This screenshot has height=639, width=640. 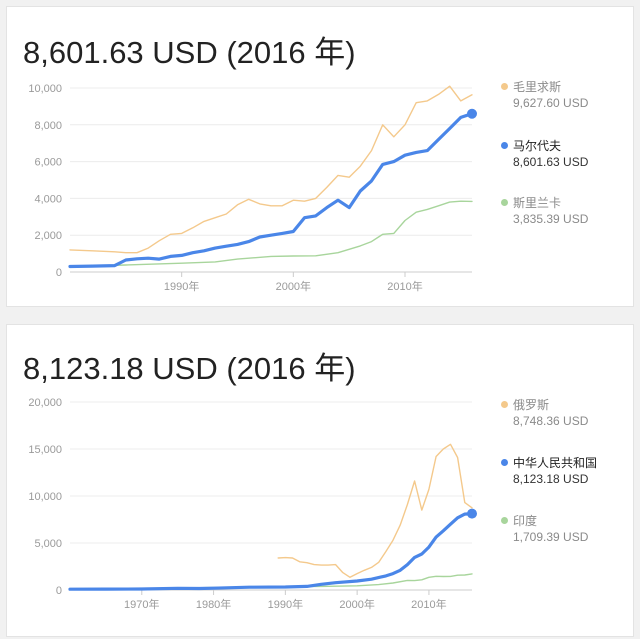 What do you see at coordinates (48, 163) in the screenshot?
I see `y-tick-label: 6,000` at bounding box center [48, 163].